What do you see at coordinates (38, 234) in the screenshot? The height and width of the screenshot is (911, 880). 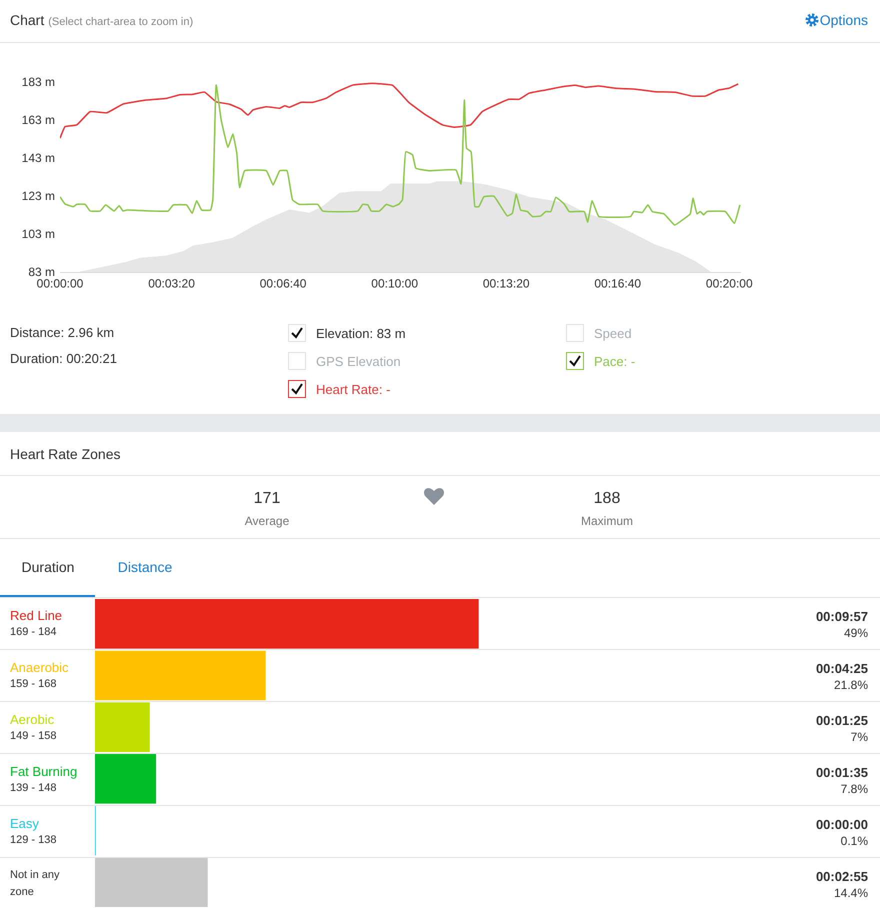 I see `y-tick-label: 103 m` at bounding box center [38, 234].